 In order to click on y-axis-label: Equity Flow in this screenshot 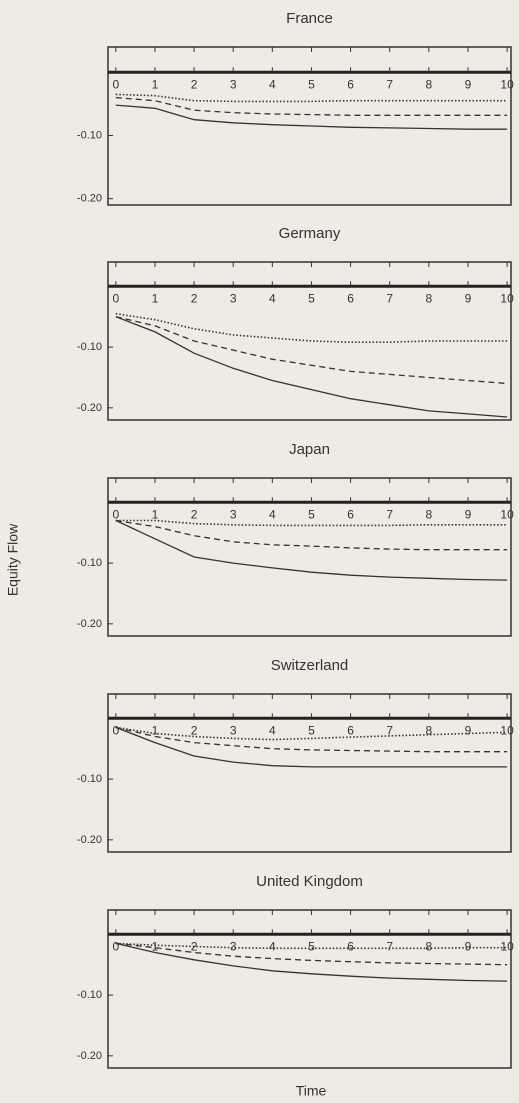, I will do `click(13, 559)`.